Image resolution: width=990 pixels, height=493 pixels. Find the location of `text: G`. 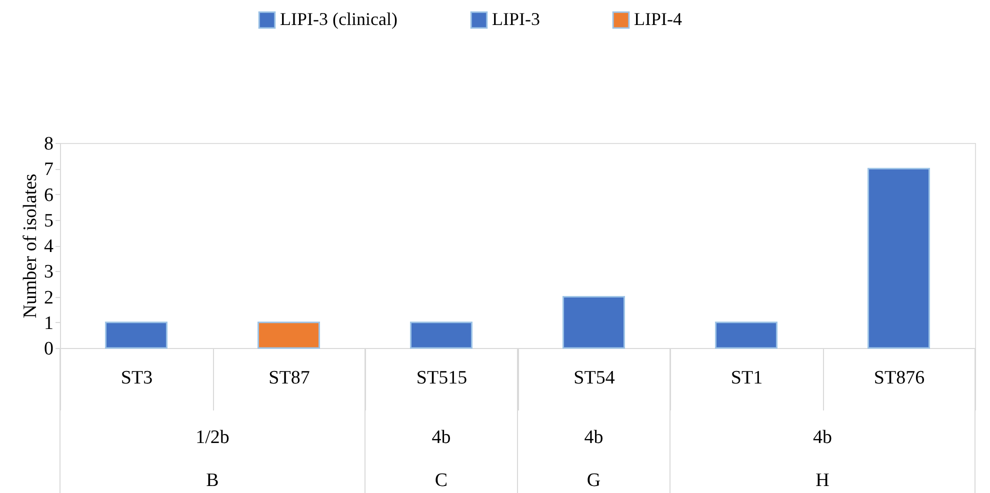

text: G is located at coordinates (593, 480).